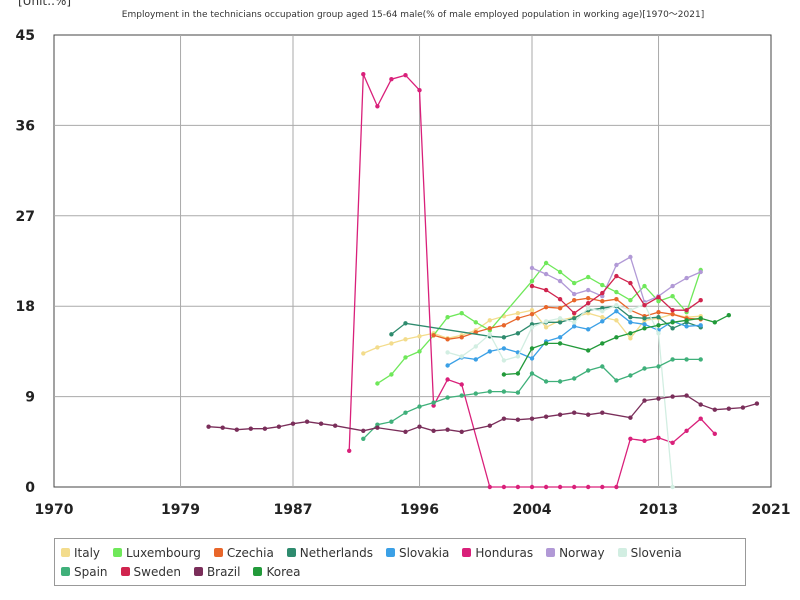 The width and height of the screenshot is (800, 600). I want to click on legend-item-sweden: Sweden, so click(150, 571).